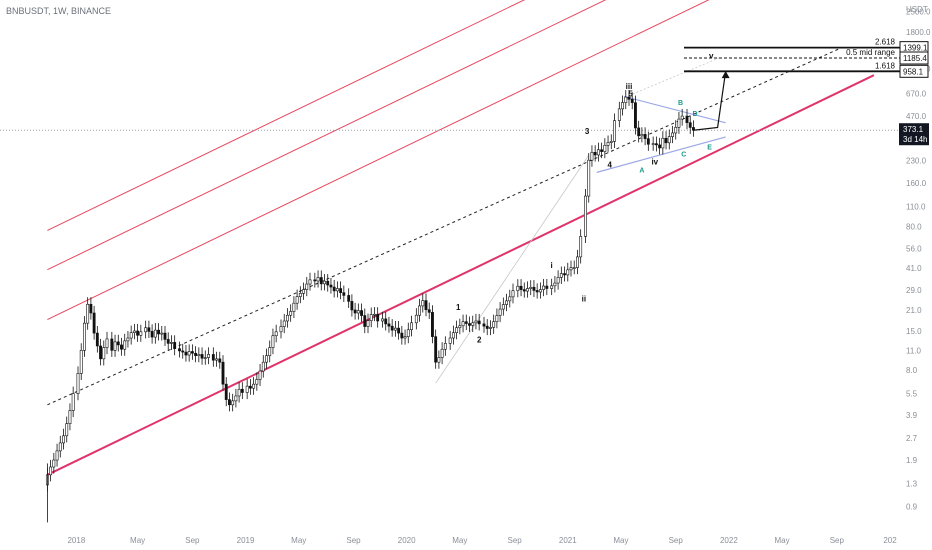 The image size is (932, 550). I want to click on current-price-label: 373.1, so click(913, 129).